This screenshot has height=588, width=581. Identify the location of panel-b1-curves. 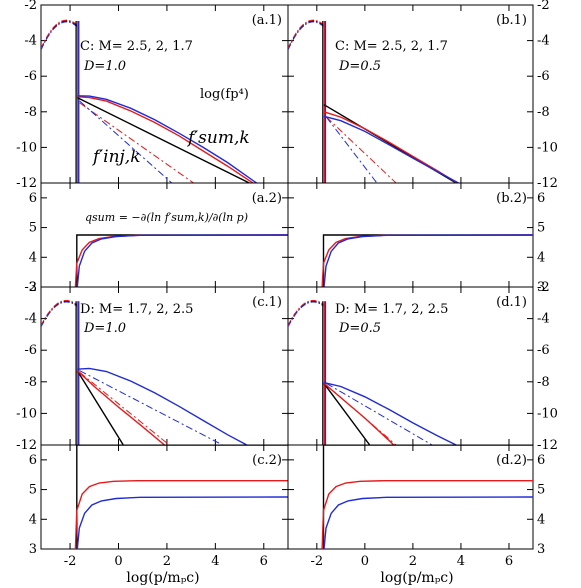
(373, 101).